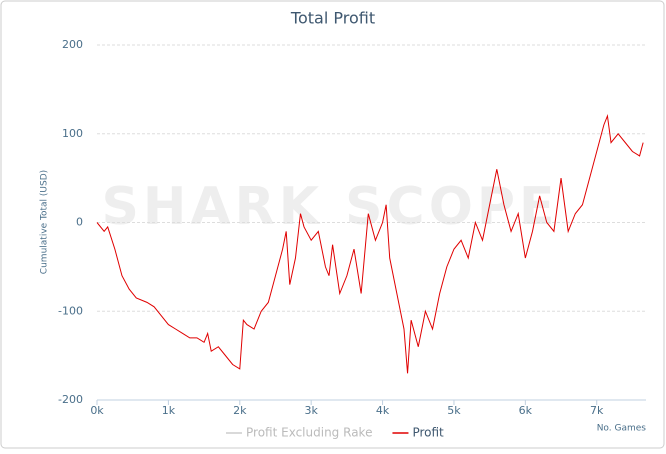  What do you see at coordinates (169, 410) in the screenshot?
I see `x-tick-label: 1k` at bounding box center [169, 410].